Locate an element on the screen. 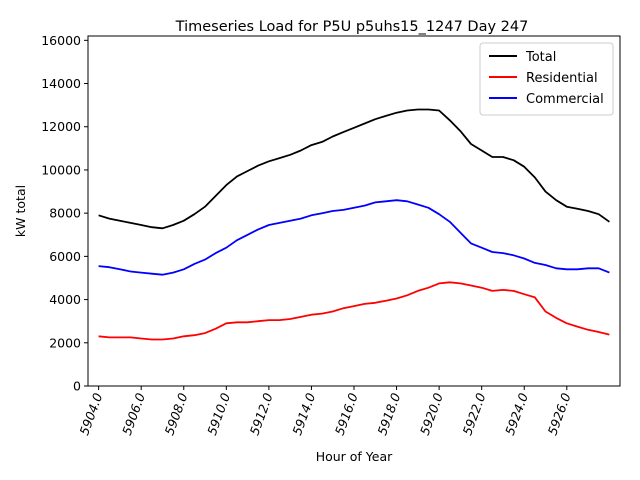 The width and height of the screenshot is (640, 480). y-tick-label: 6000 is located at coordinates (65, 256).